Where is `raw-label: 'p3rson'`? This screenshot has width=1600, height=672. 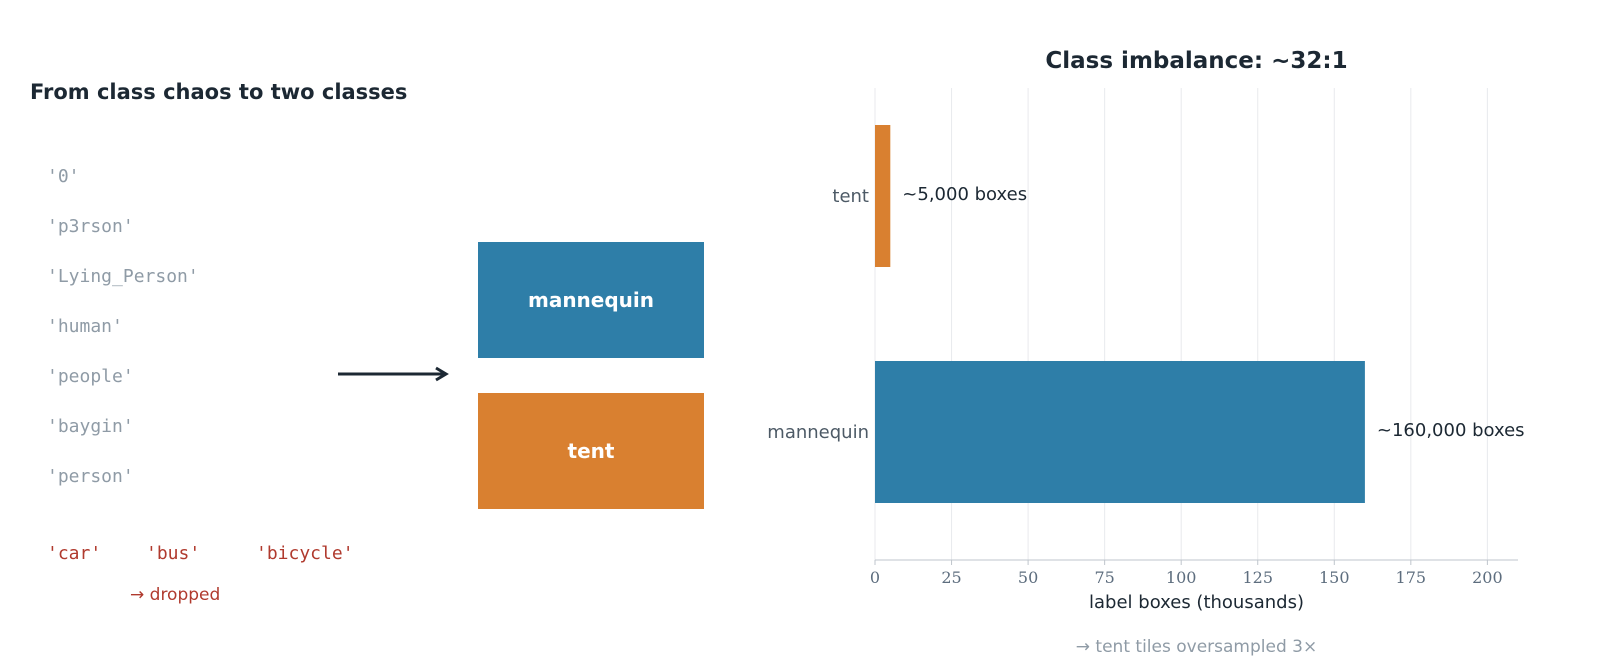 raw-label: 'p3rson' is located at coordinates (90, 226).